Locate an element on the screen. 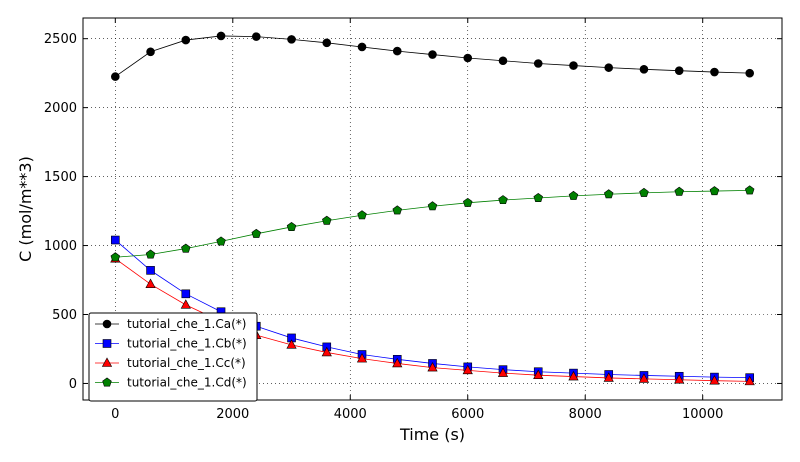 This screenshot has width=800, height=462. y-tick-label: 1000 is located at coordinates (60, 246).